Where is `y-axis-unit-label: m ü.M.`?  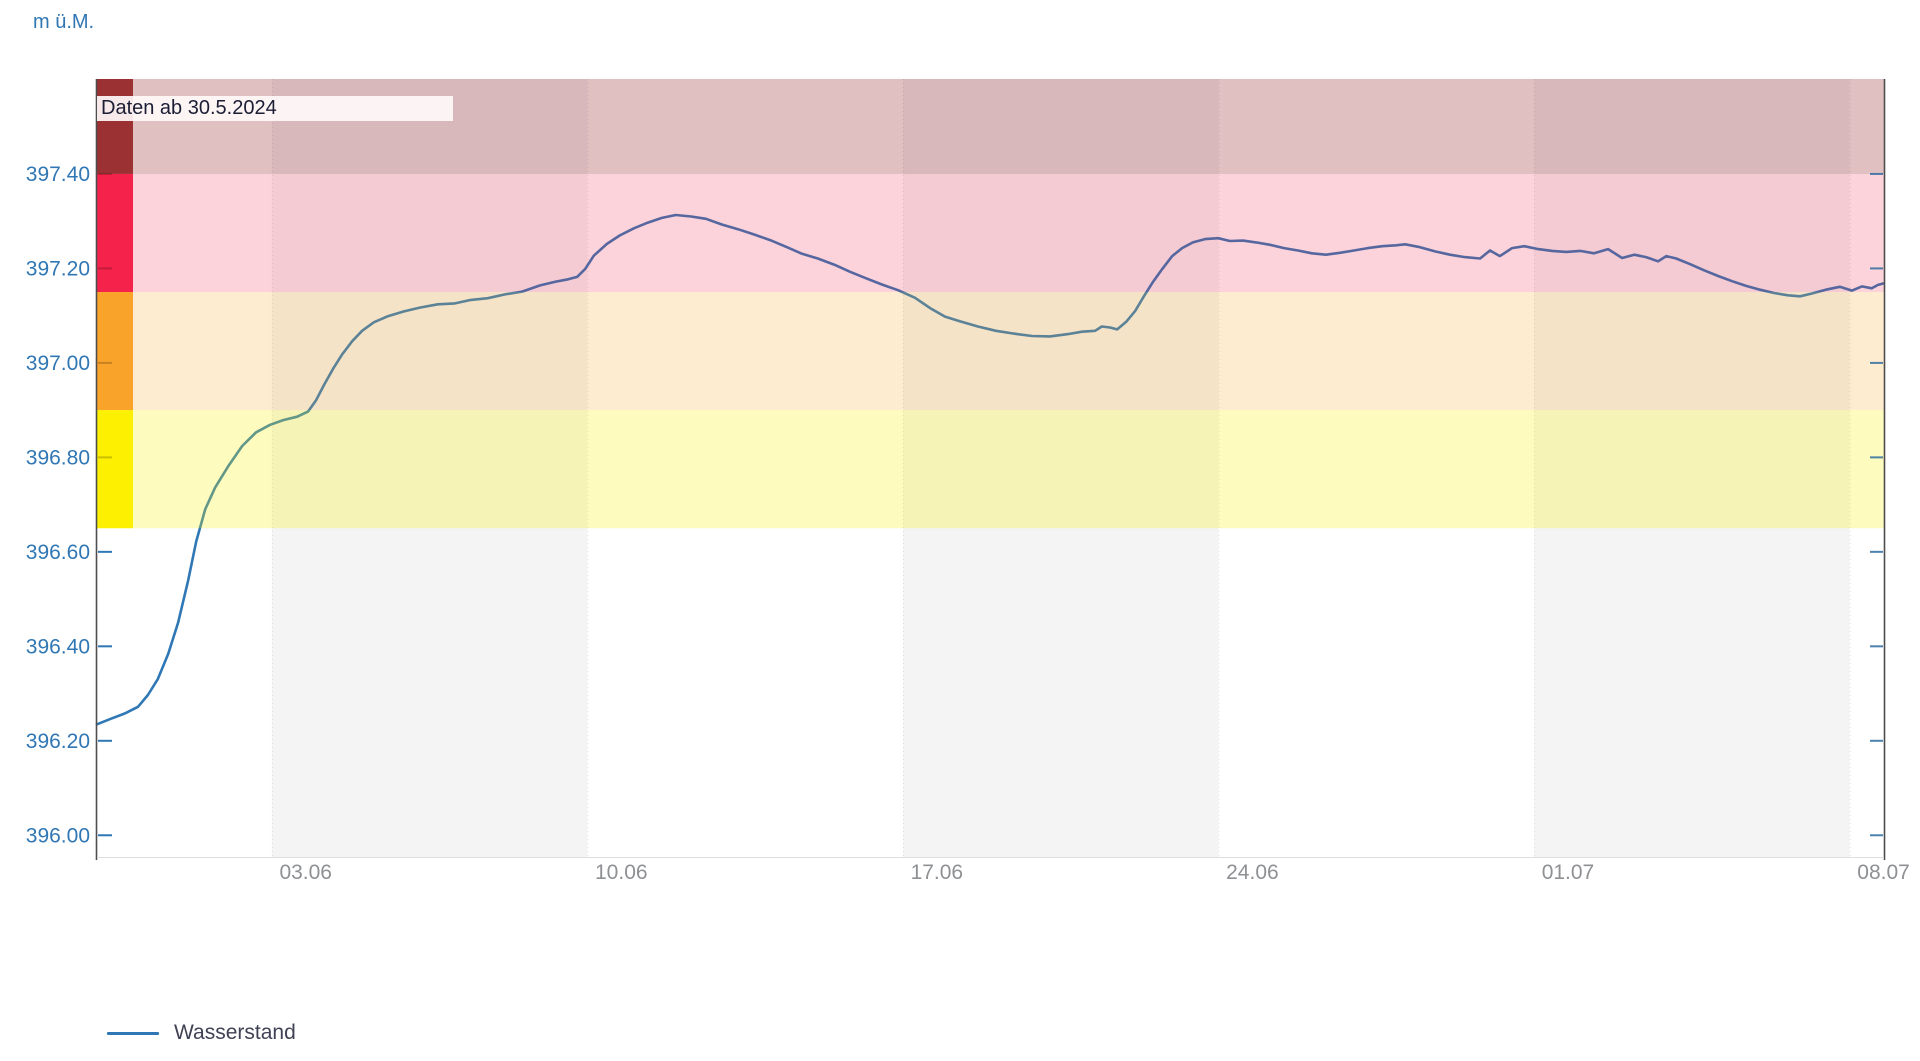
y-axis-unit-label: m ü.M. is located at coordinates (64, 22).